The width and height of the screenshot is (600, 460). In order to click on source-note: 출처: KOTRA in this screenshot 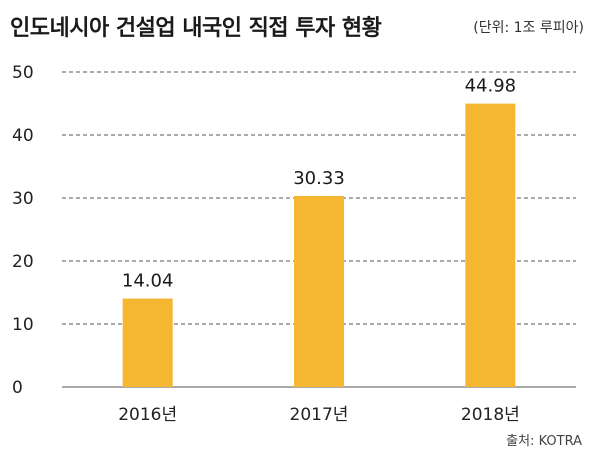, I will do `click(544, 441)`.